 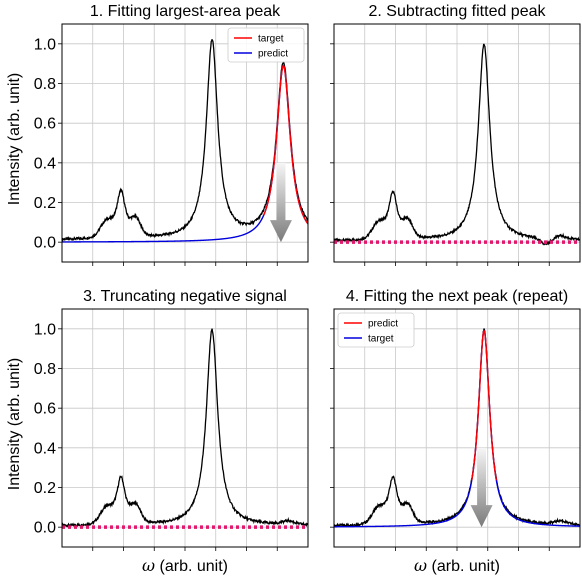 I want to click on panel-title: 1. Fitting largest-area peak, so click(x=185, y=11).